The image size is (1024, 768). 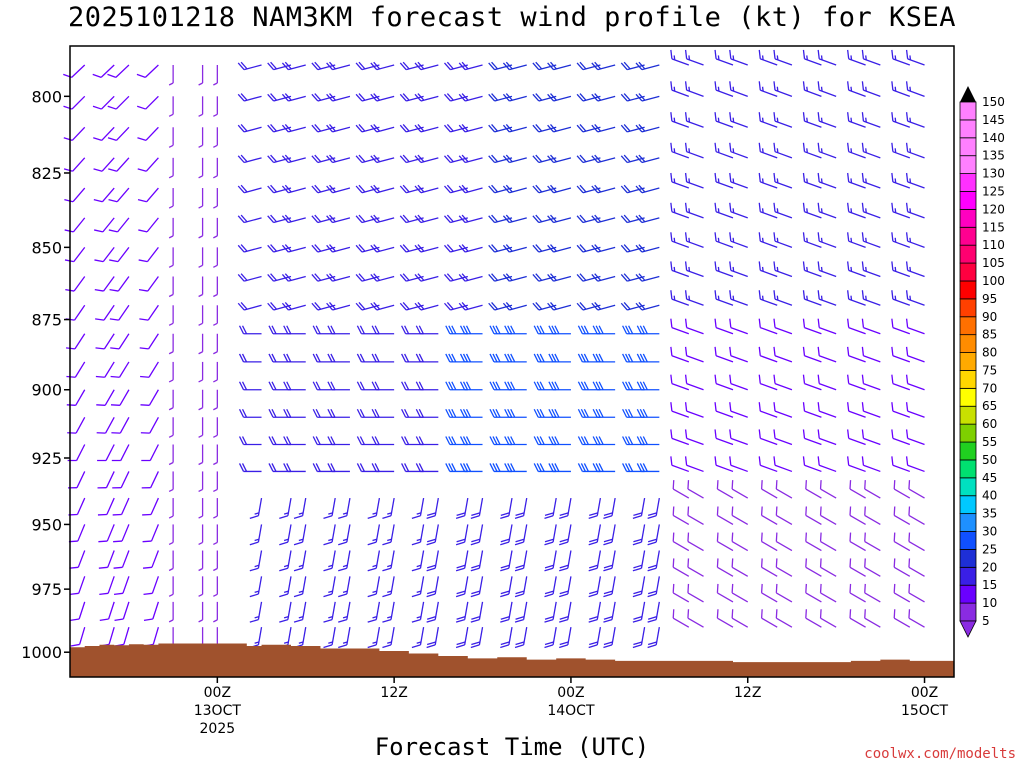 I want to click on colorbar-label: 60, so click(x=989, y=424).